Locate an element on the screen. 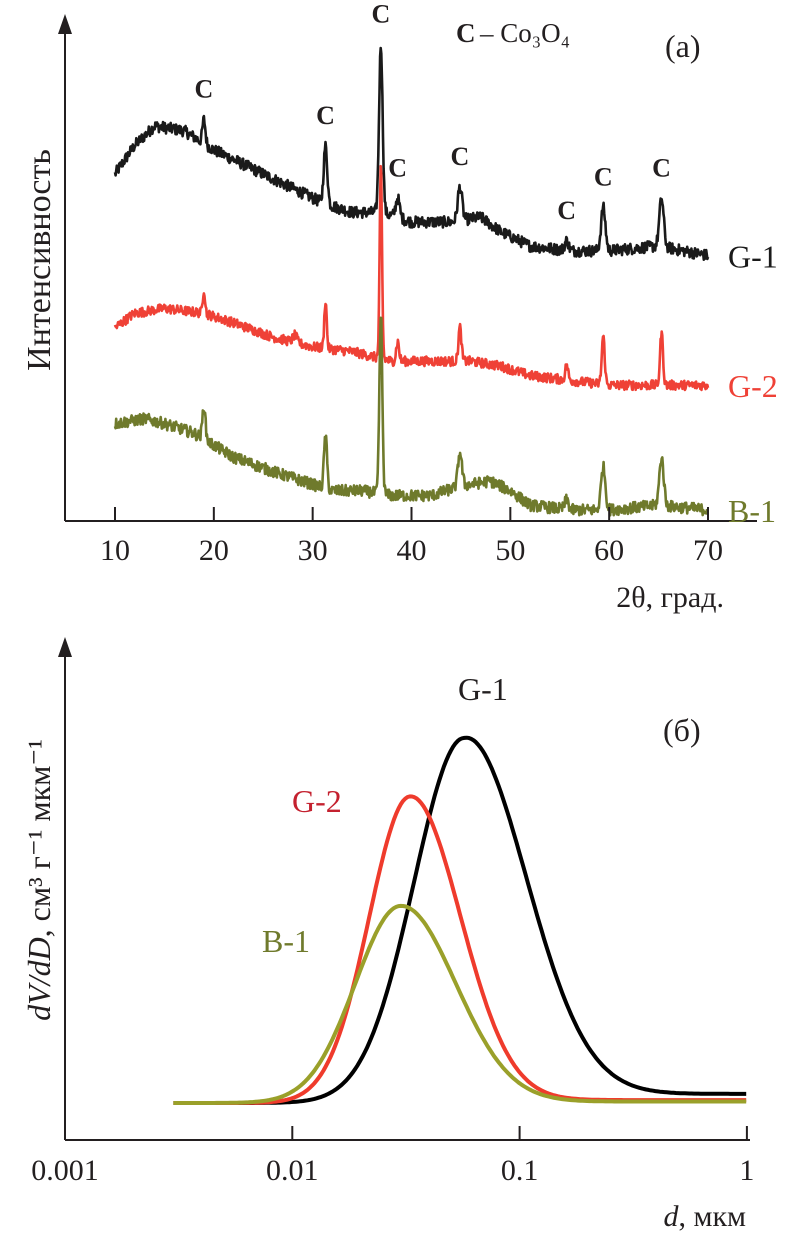  legend-marker-c: C is located at coordinates (466, 33).